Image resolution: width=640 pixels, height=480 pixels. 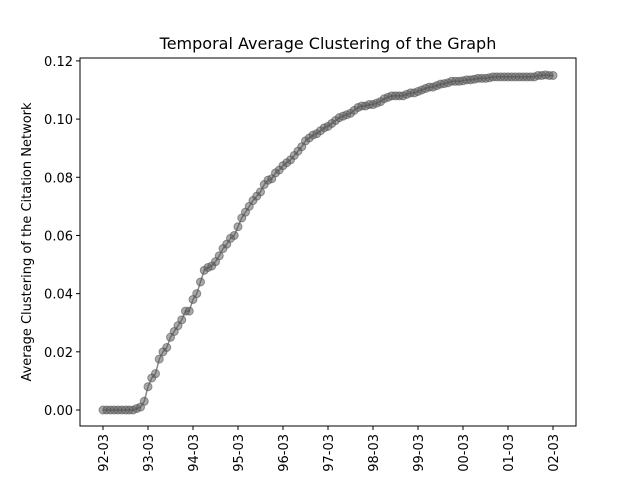 What do you see at coordinates (464, 453) in the screenshot?
I see `x-tick-label: 00-03` at bounding box center [464, 453].